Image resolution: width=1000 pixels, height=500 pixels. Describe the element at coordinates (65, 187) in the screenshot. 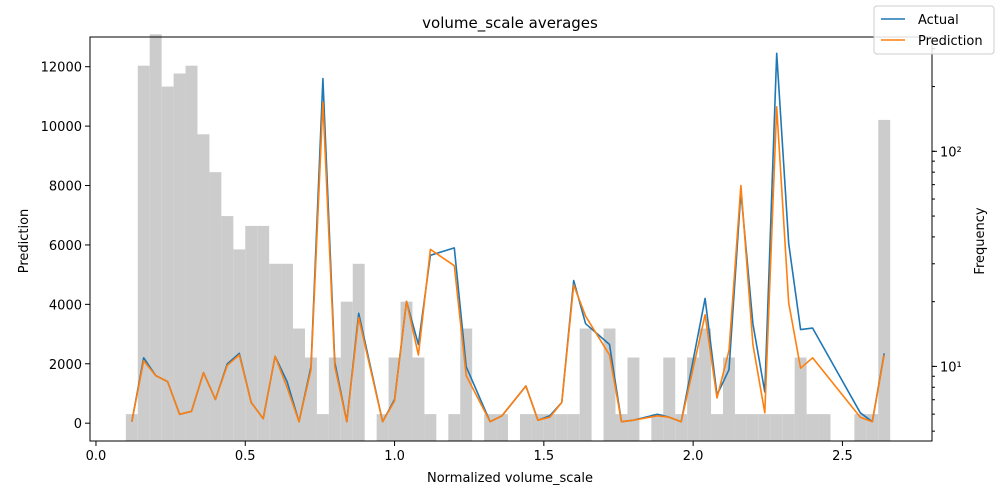

I see `y-tick-label: 8000` at that location.